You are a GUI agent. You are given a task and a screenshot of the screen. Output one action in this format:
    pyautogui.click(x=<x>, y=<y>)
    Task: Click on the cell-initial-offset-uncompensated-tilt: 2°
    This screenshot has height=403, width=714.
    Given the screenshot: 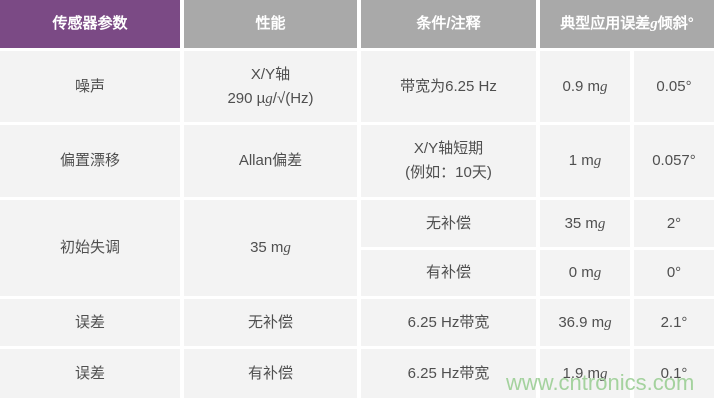 What is the action you would take?
    pyautogui.click(x=674, y=223)
    